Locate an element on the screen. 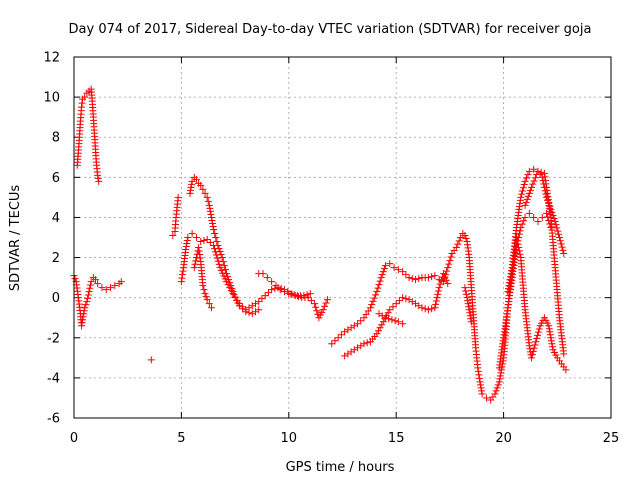 This screenshot has height=480, width=640. y-axis-label: SDTVAR / TECUs is located at coordinates (15, 238).